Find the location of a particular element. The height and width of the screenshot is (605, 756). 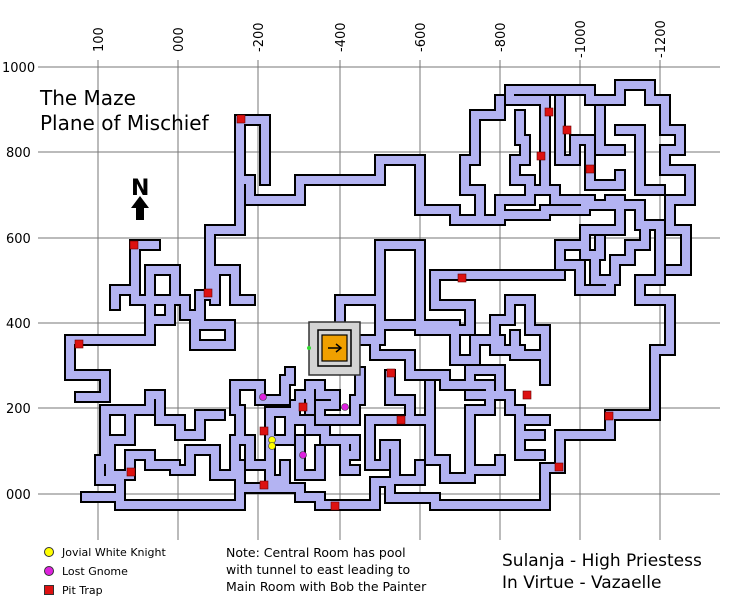

x-tick-label: -1000 is located at coordinates (581, 39).